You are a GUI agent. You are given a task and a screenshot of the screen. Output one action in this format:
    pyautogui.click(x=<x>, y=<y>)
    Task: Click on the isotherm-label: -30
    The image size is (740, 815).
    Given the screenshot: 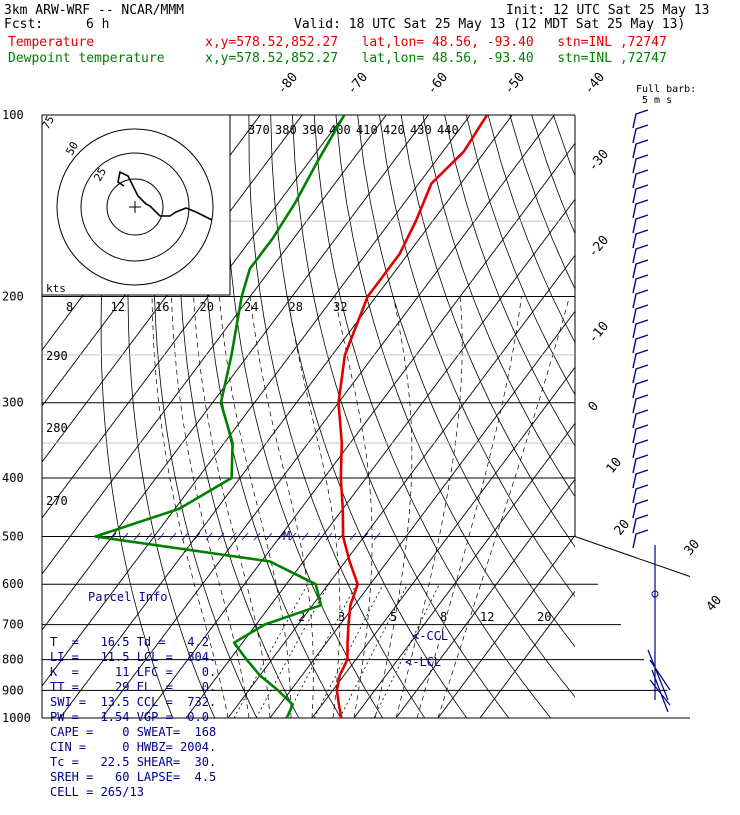 What is the action you would take?
    pyautogui.click(x=599, y=161)
    